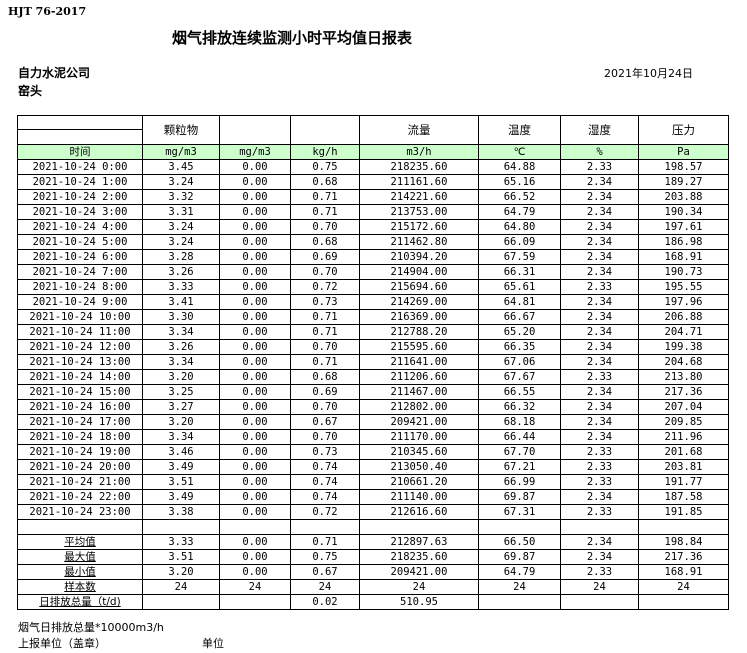  What do you see at coordinates (419, 602) in the screenshot?
I see `summary-row-cell: 510.95` at bounding box center [419, 602].